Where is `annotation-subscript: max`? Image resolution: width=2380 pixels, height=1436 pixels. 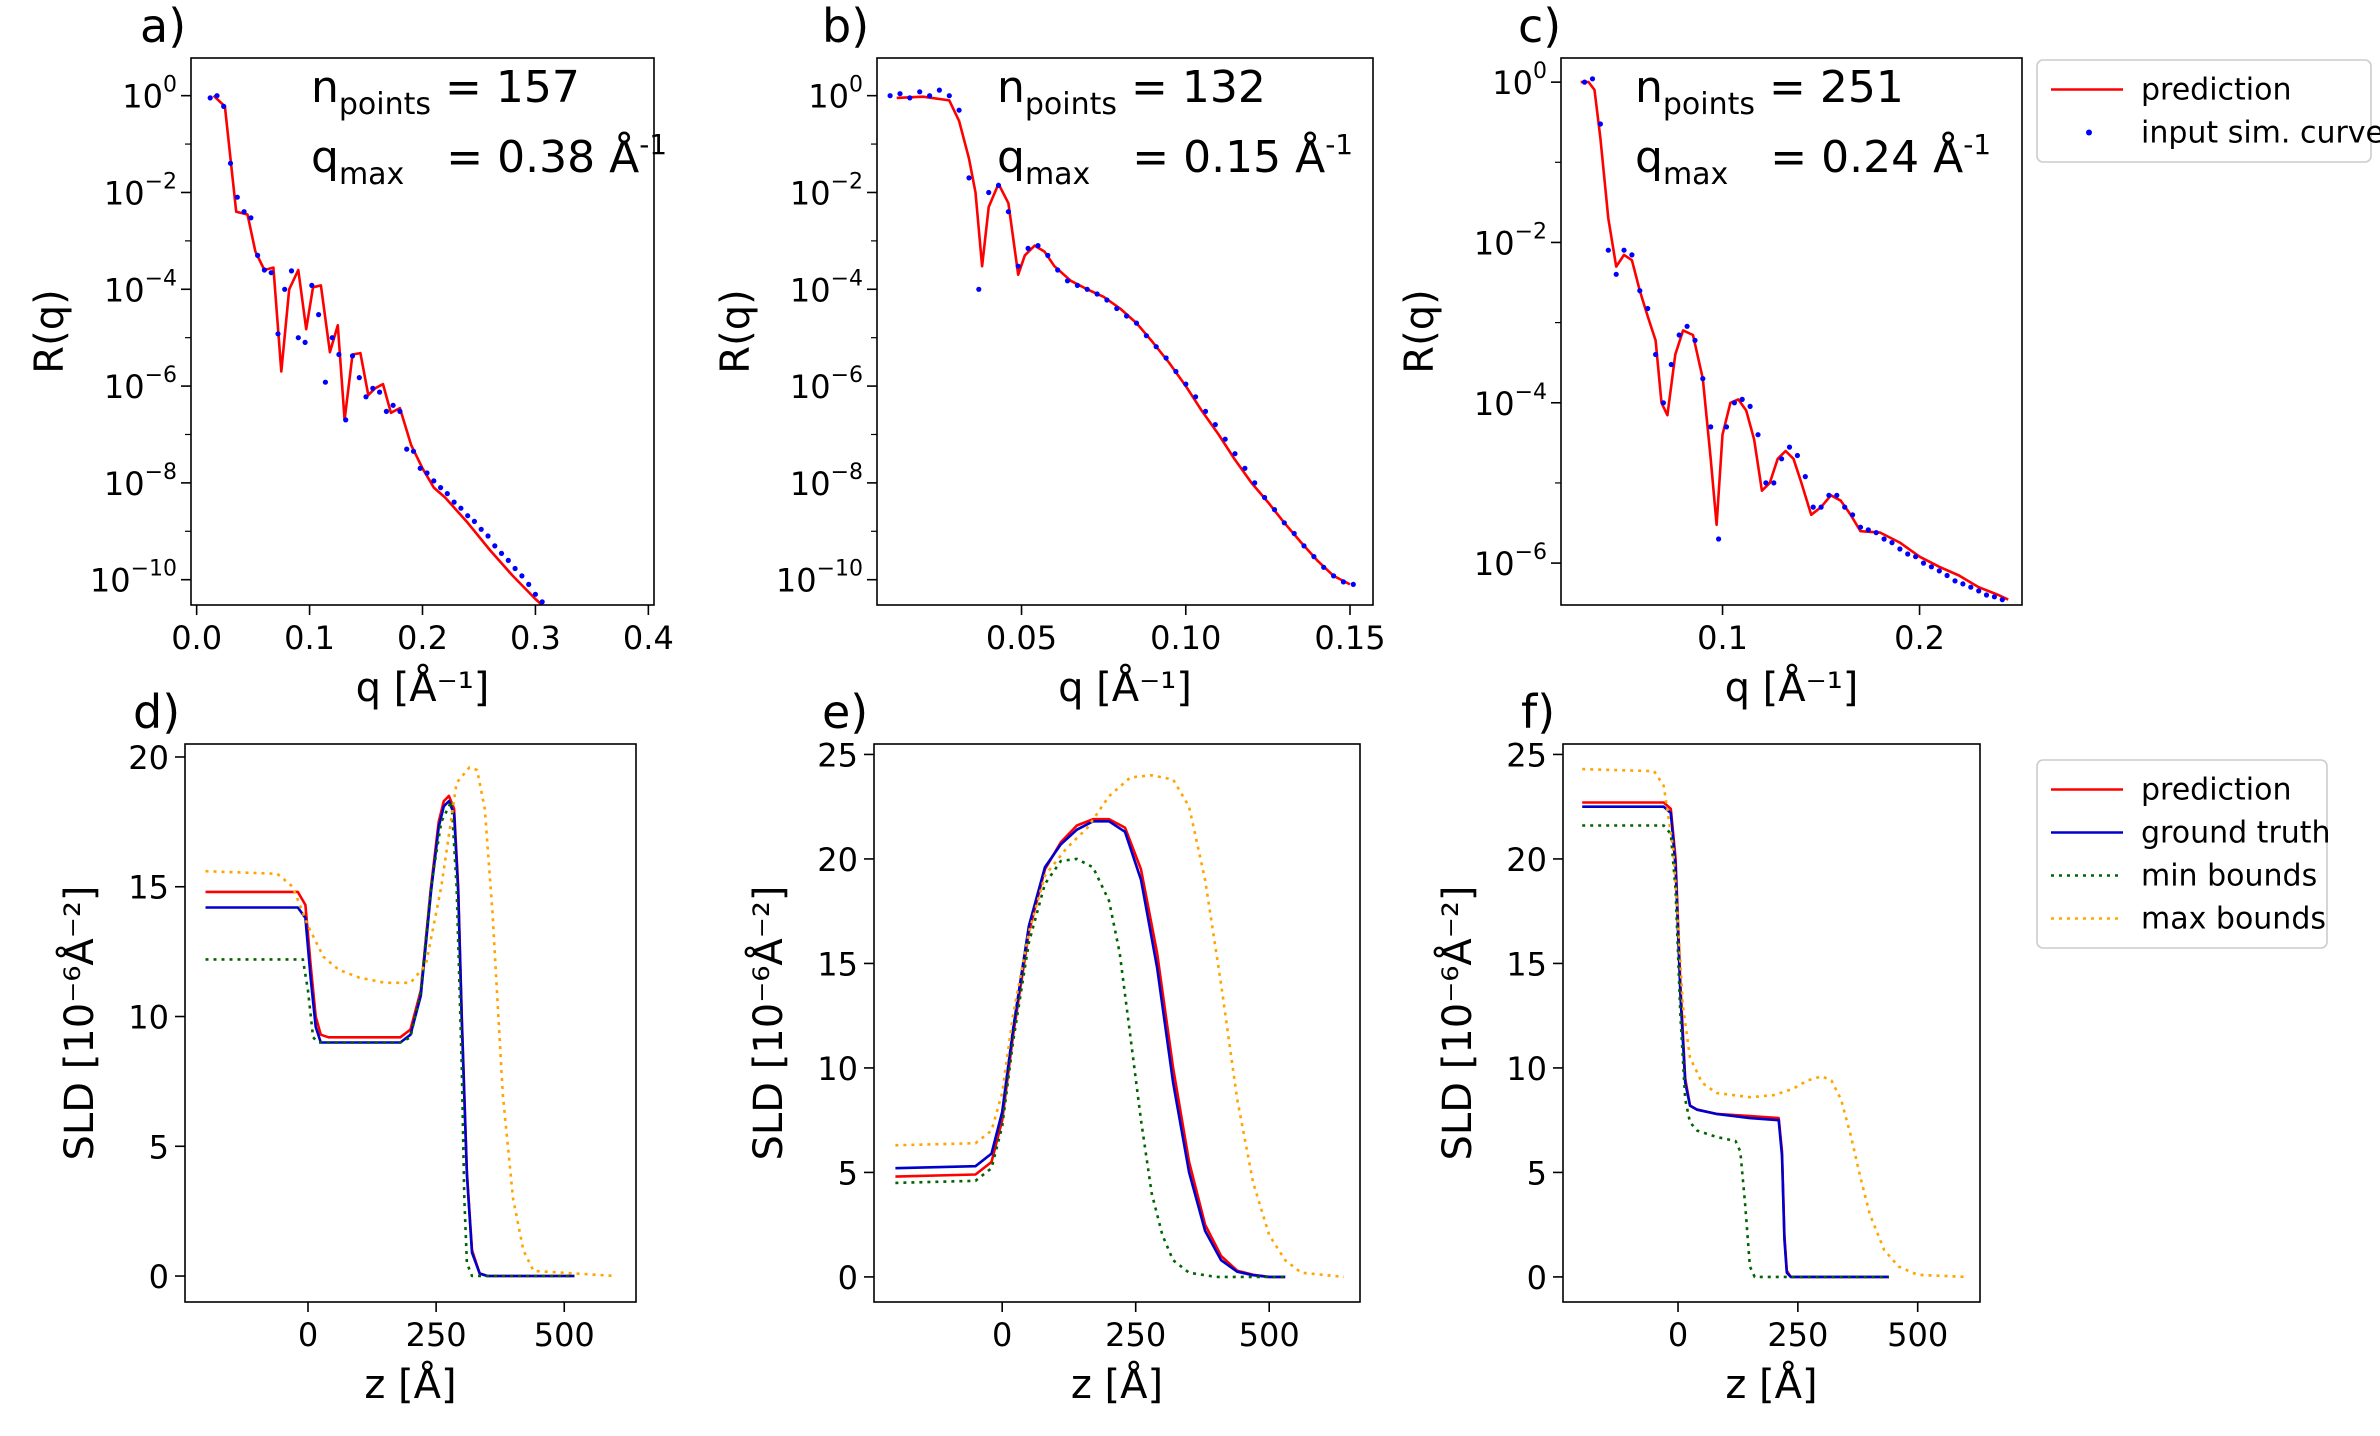 annotation-subscript: max is located at coordinates (1695, 174).